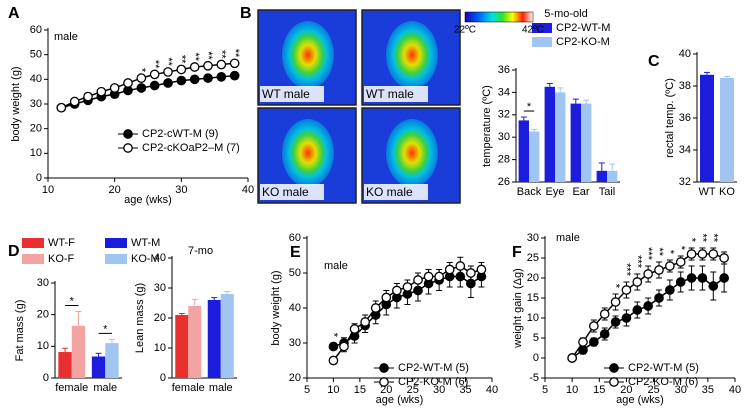 The image size is (745, 414). What do you see at coordinates (295, 238) in the screenshot?
I see `y-tick-label: 60` at bounding box center [295, 238].